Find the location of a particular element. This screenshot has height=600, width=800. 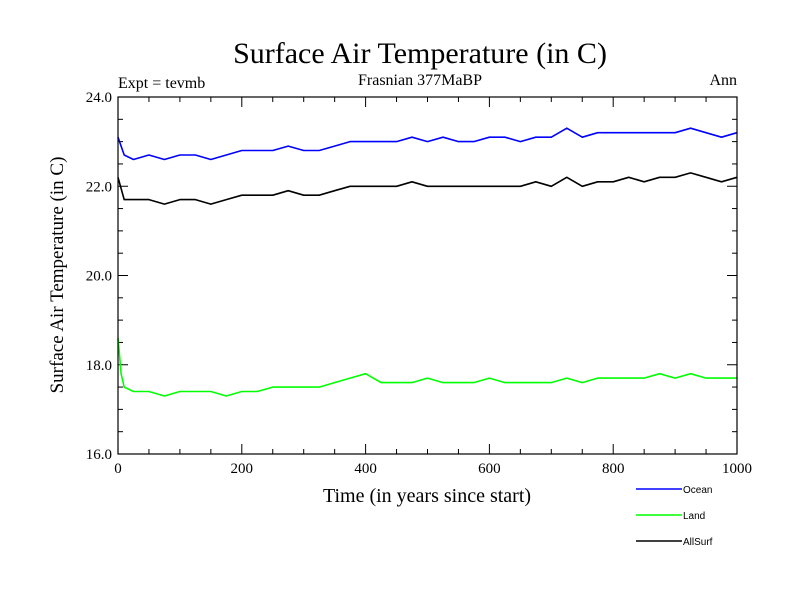

x-tick-label: 400 is located at coordinates (365, 469).